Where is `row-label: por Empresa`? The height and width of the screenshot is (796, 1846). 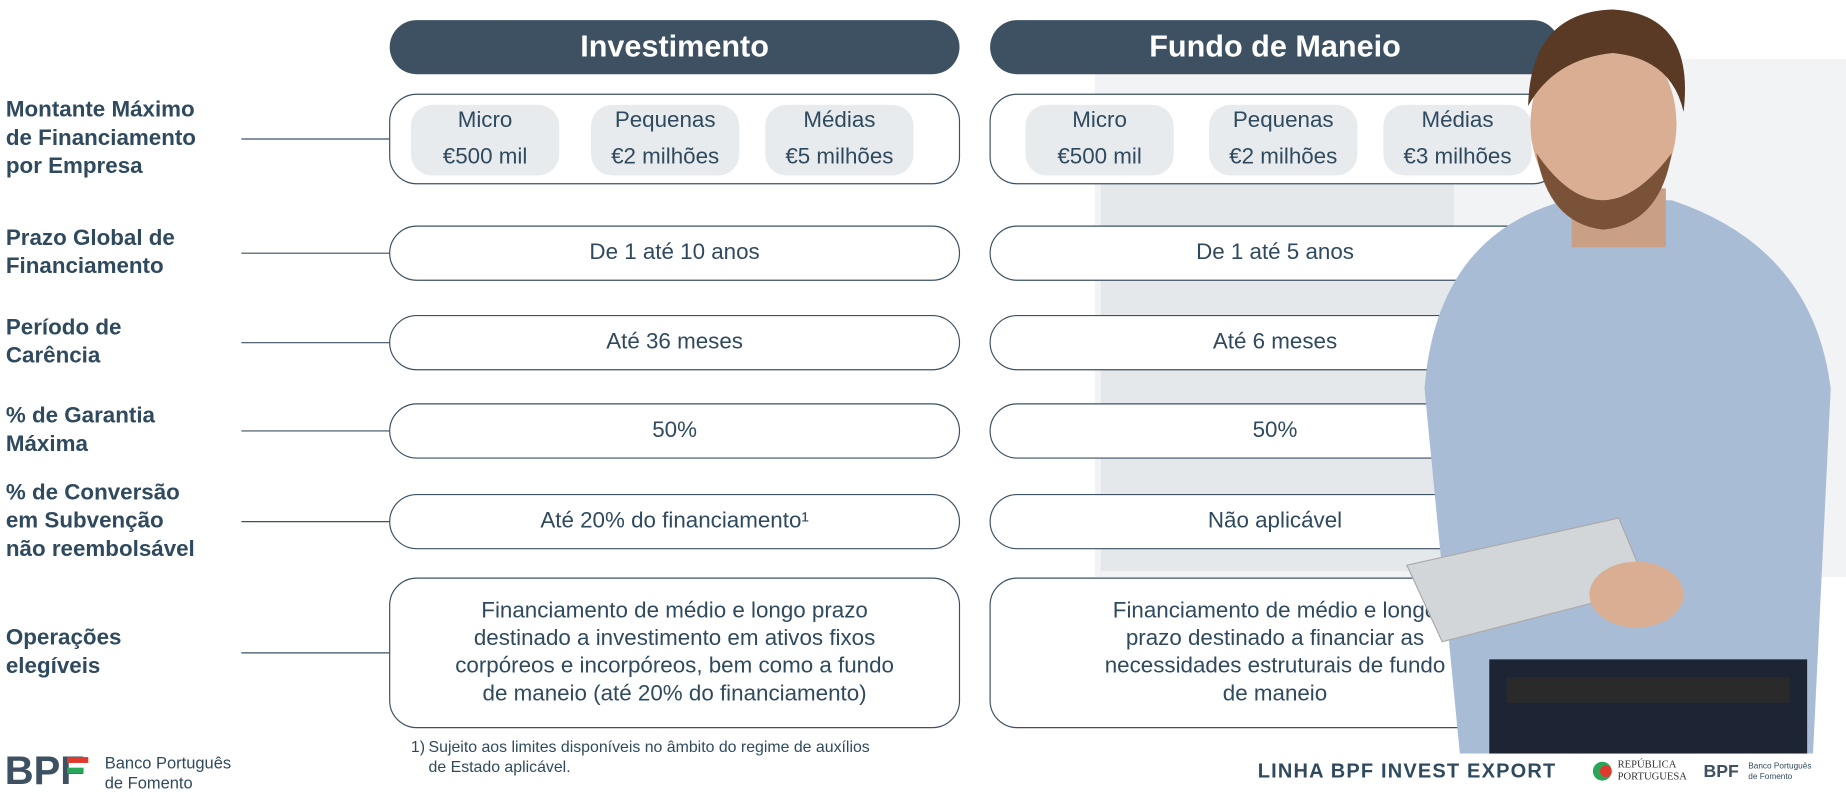 row-label: por Empresa is located at coordinates (74, 165).